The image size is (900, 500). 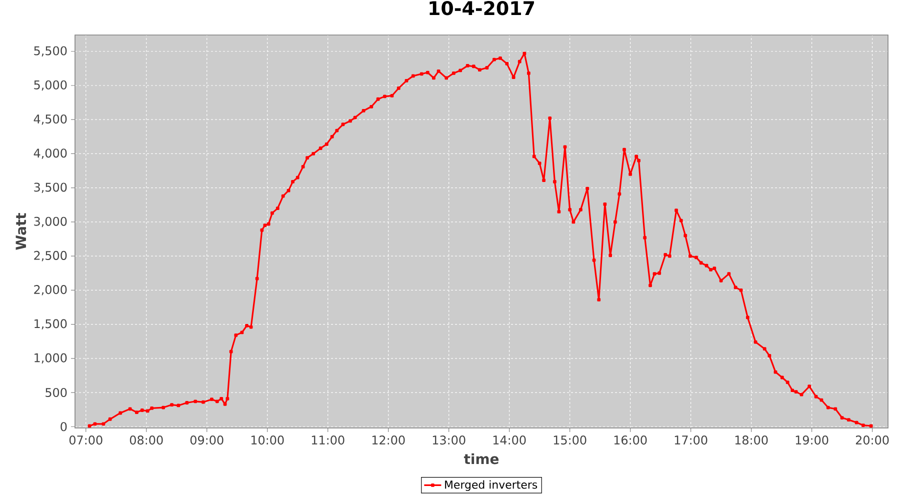 What do you see at coordinates (21, 231) in the screenshot?
I see `y-axis-title: Watt` at bounding box center [21, 231].